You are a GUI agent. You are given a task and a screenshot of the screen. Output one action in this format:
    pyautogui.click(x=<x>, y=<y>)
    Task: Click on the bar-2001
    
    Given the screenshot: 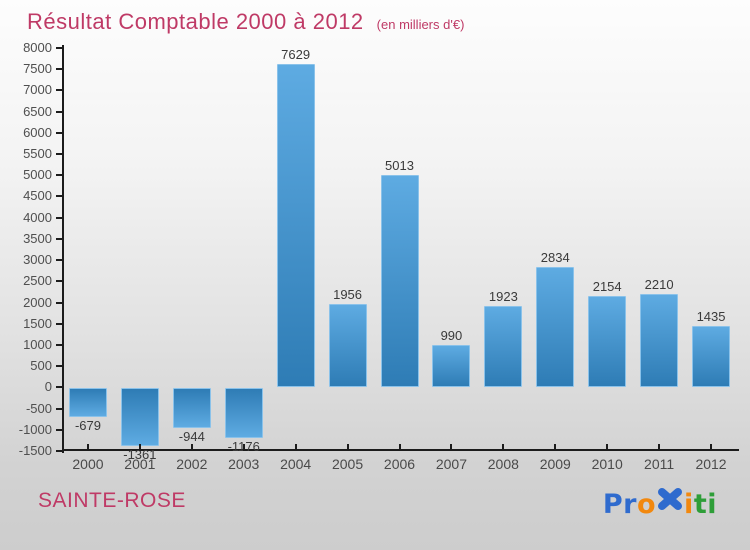 What is the action you would take?
    pyautogui.click(x=139, y=417)
    